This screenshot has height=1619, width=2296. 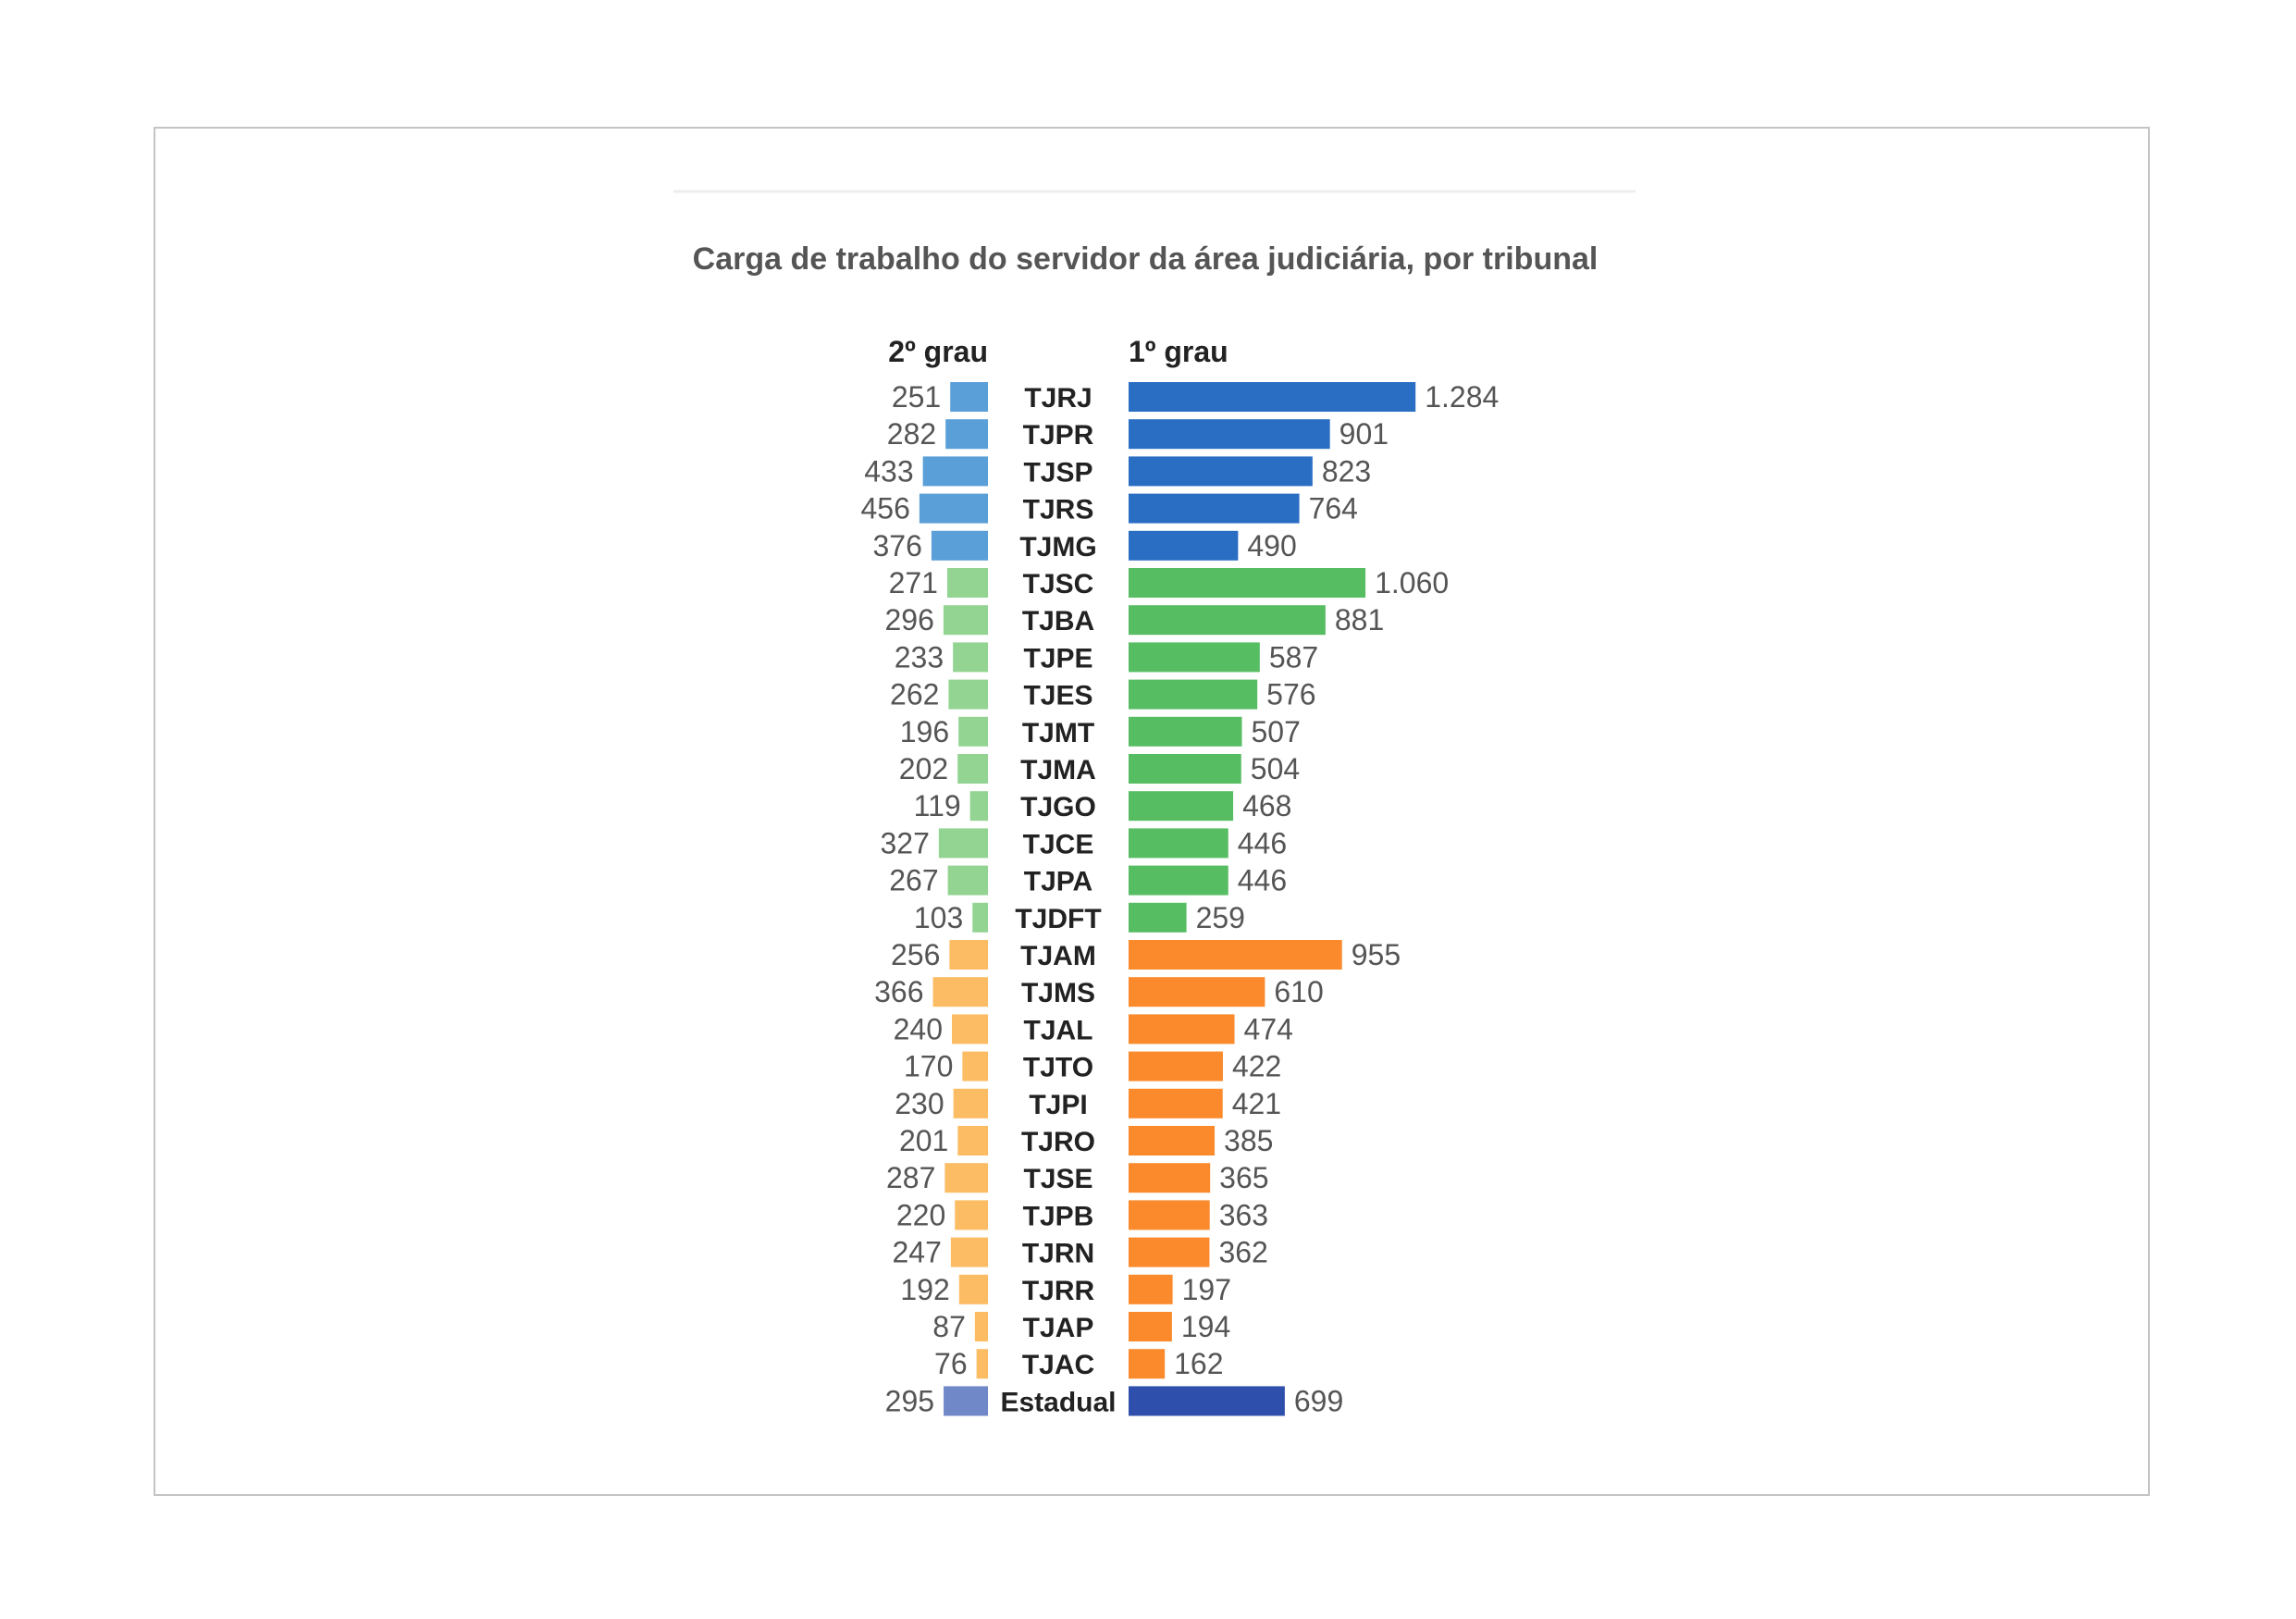 What do you see at coordinates (1198, 1363) in the screenshot?
I see `value-label-1-grau: 162` at bounding box center [1198, 1363].